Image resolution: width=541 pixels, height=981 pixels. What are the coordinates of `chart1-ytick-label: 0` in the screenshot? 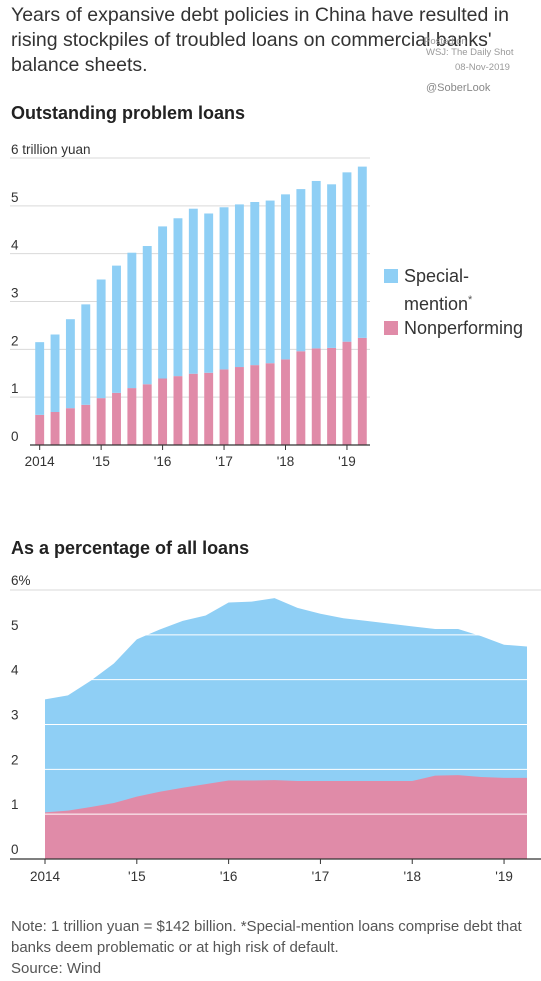 It's located at (15, 436).